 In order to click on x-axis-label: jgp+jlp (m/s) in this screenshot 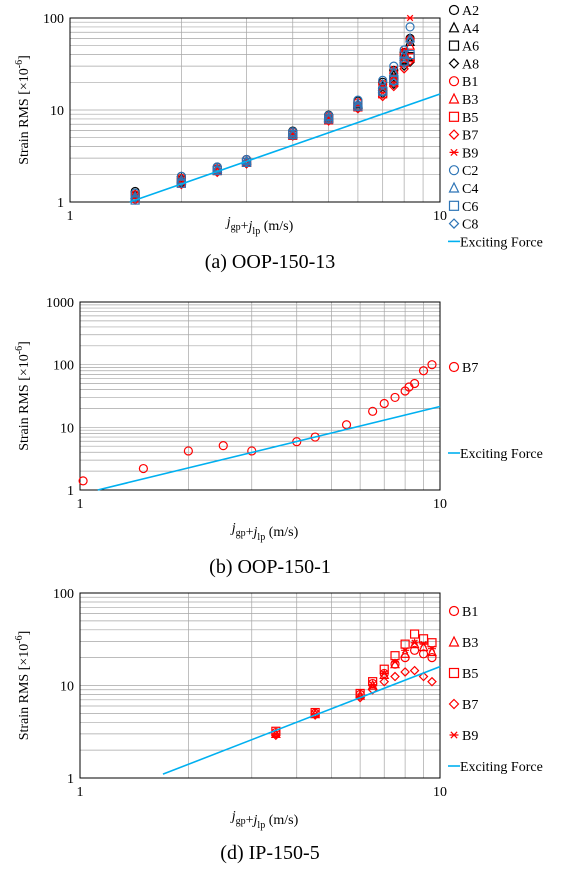, I will do `click(259, 226)`.